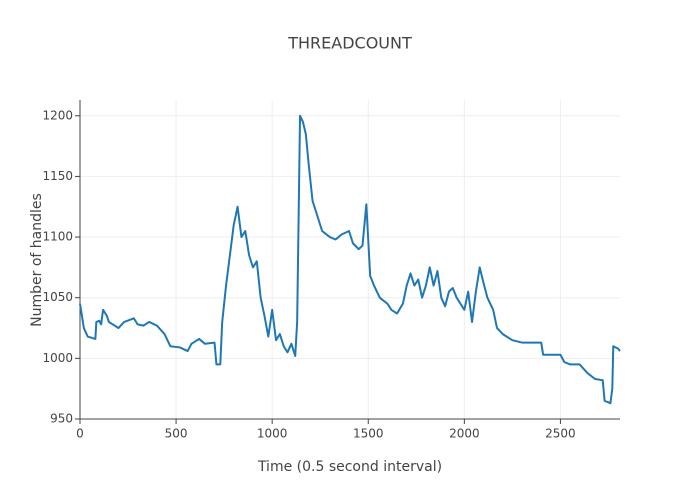 The width and height of the screenshot is (700, 500). What do you see at coordinates (349, 43) in the screenshot?
I see `chart-title: THREADCOUNT` at bounding box center [349, 43].